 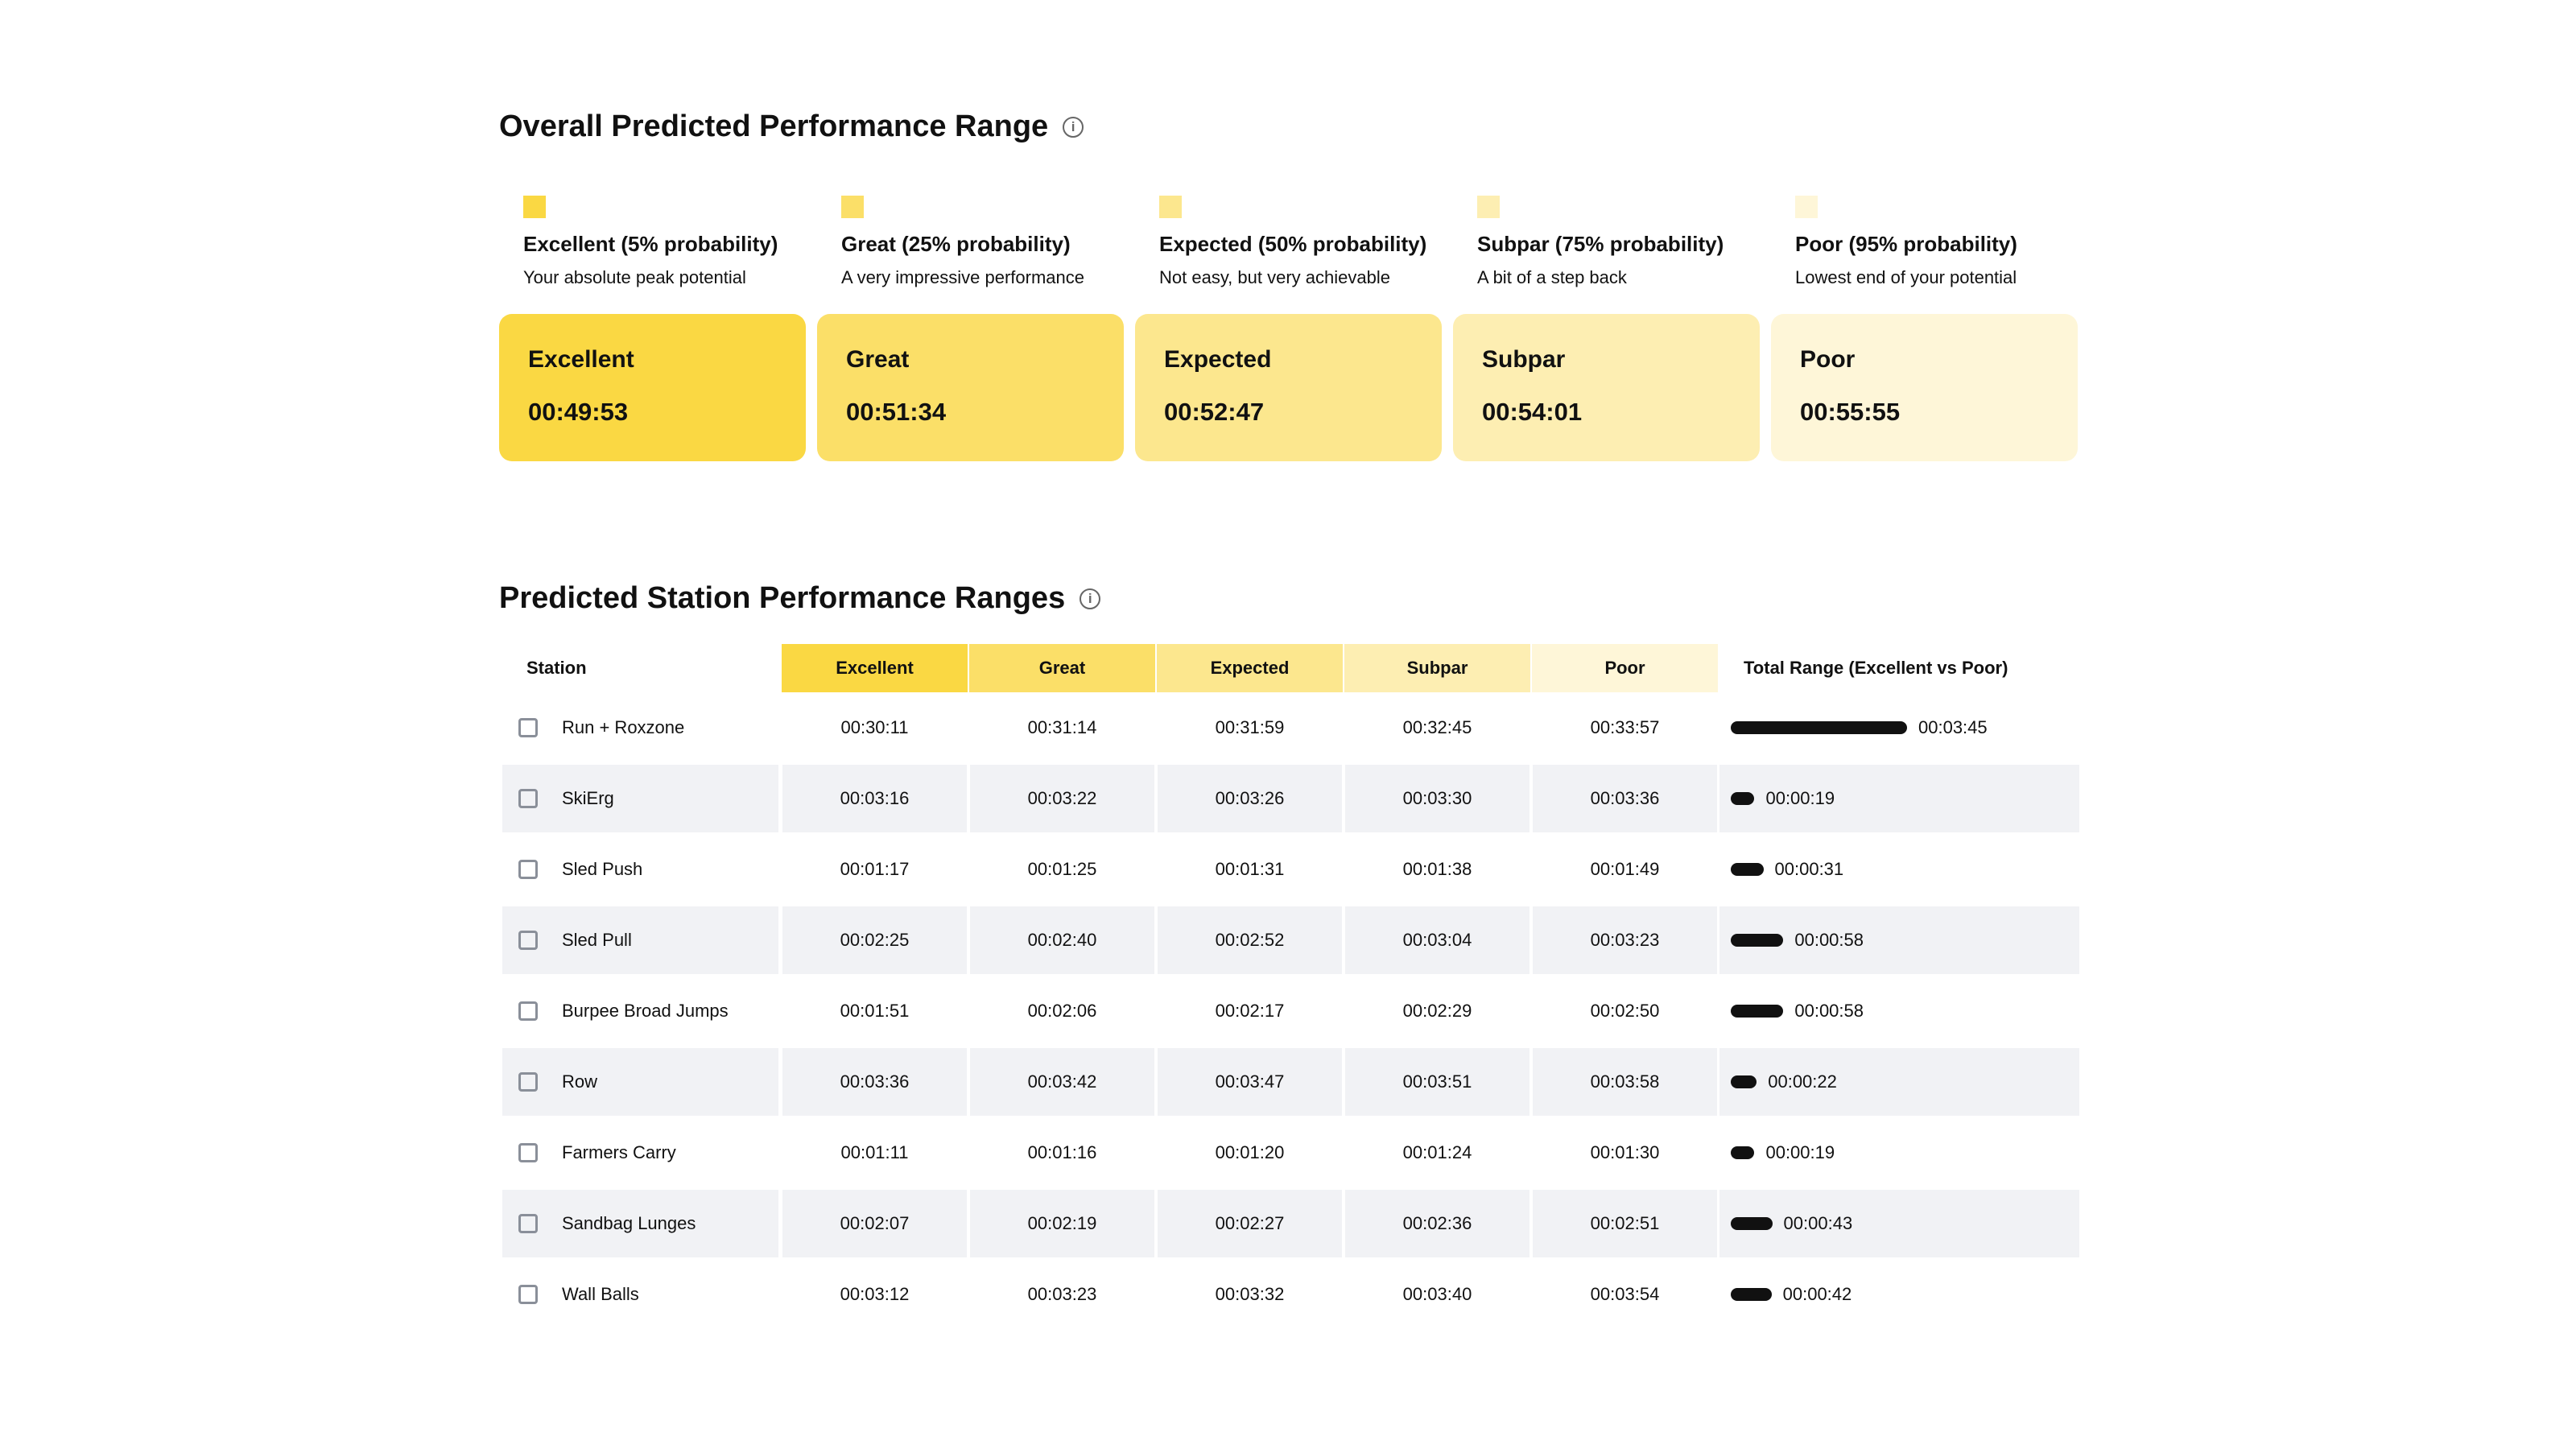 What do you see at coordinates (1600, 244) in the screenshot?
I see `legend-label: Subpar (75% probability)` at bounding box center [1600, 244].